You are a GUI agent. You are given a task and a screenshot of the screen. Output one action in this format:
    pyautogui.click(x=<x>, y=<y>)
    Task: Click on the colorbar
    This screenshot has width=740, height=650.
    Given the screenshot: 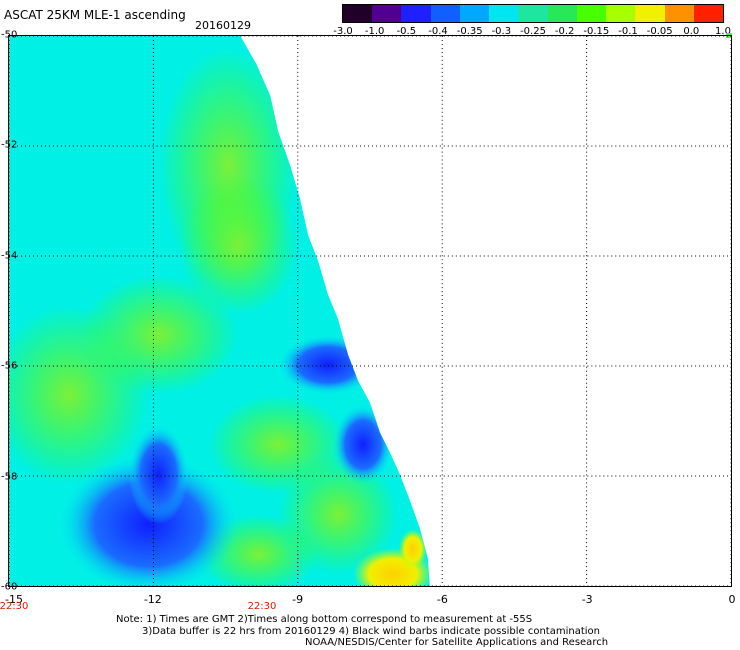 What is the action you would take?
    pyautogui.click(x=533, y=13)
    